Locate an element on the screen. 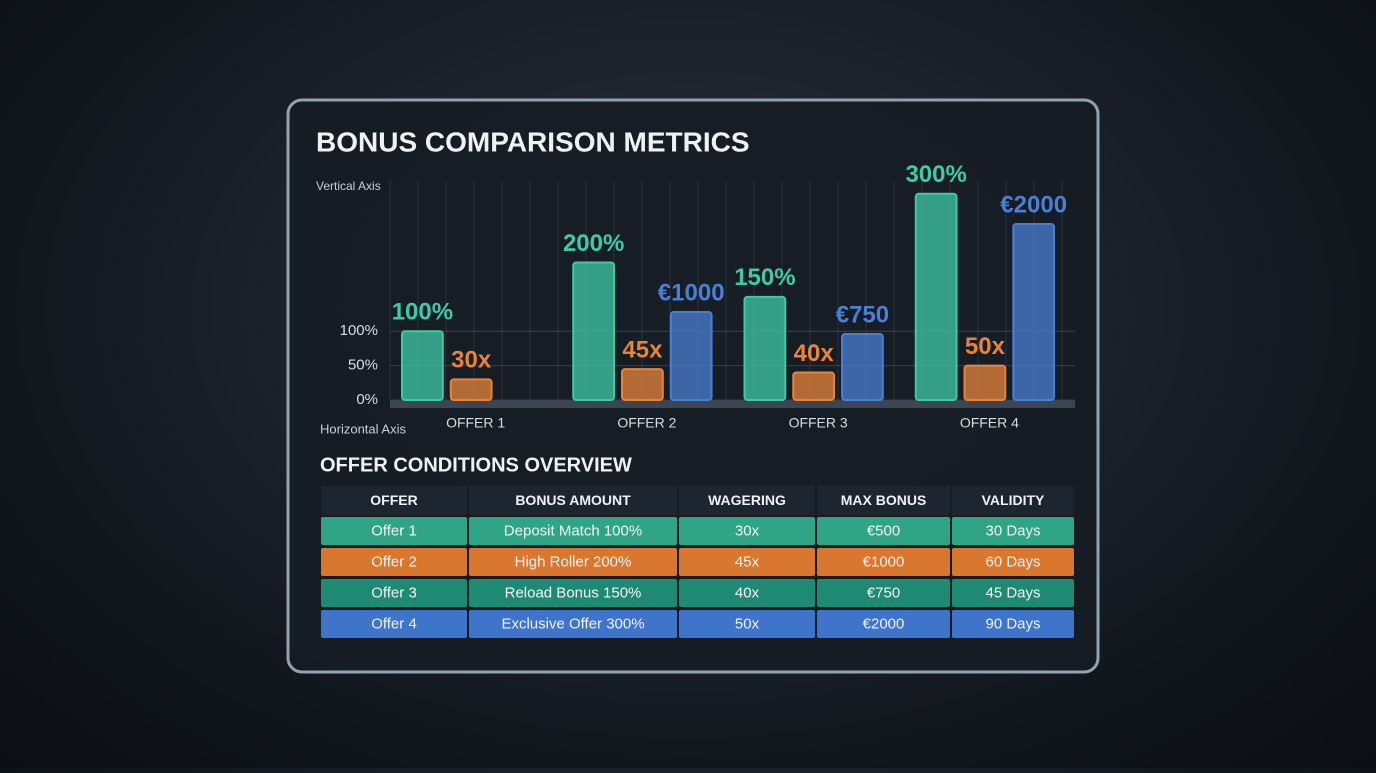  cell-text: Offer 3 is located at coordinates (394, 592).